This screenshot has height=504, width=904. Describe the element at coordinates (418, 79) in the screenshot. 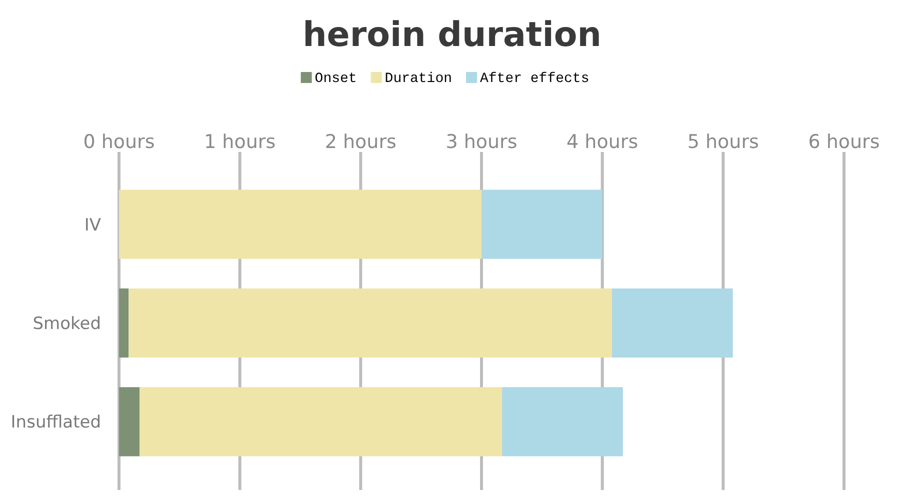

I see `legend-label: Duration` at that location.